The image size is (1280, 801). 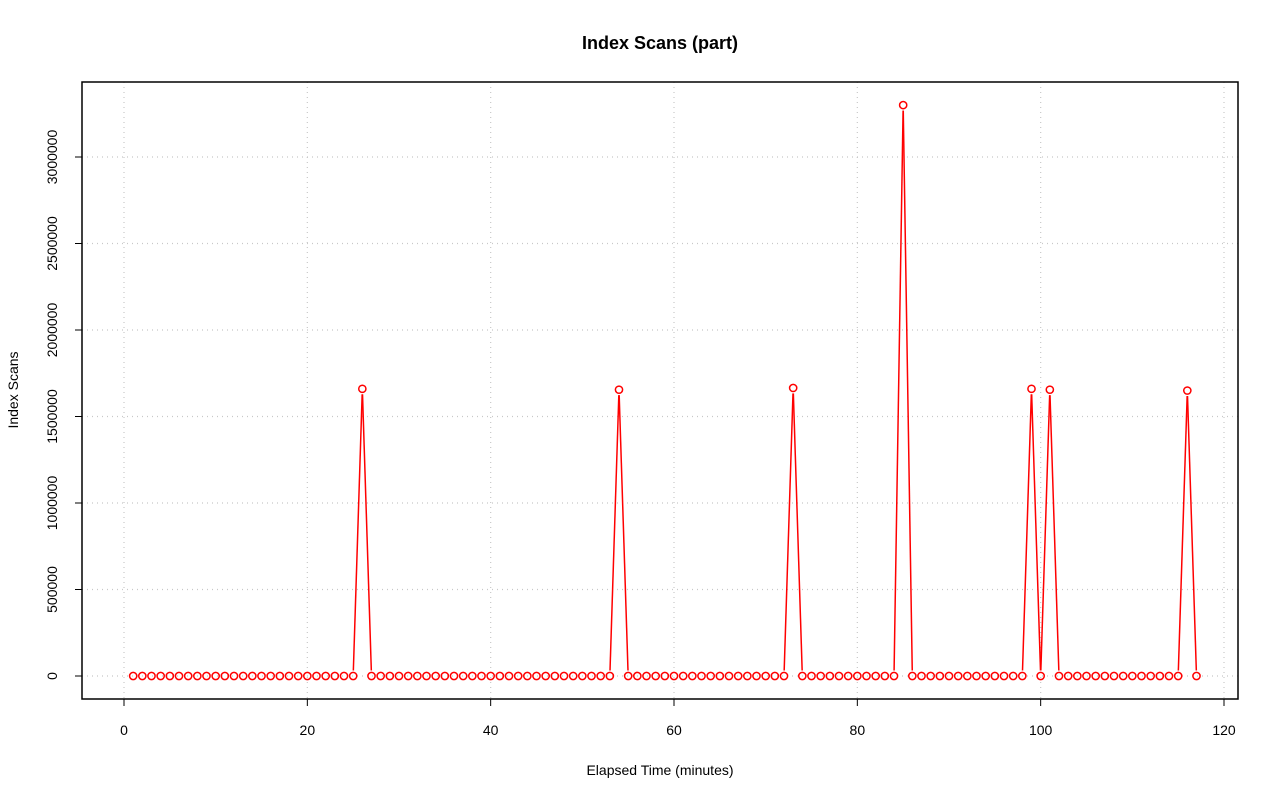 What do you see at coordinates (1041, 730) in the screenshot?
I see `x-tick-label: 100` at bounding box center [1041, 730].